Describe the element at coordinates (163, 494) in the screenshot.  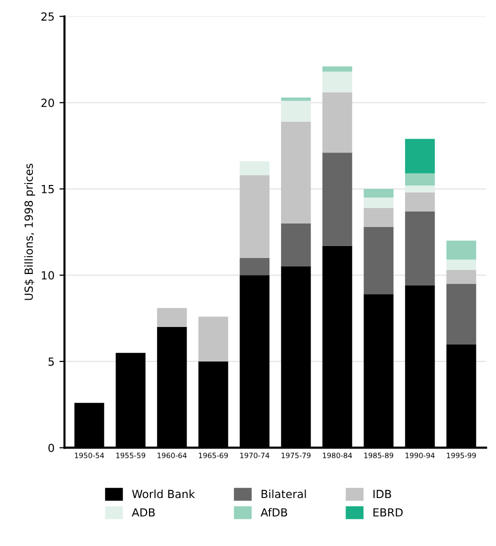
I see `legend-label: World Bank` at that location.